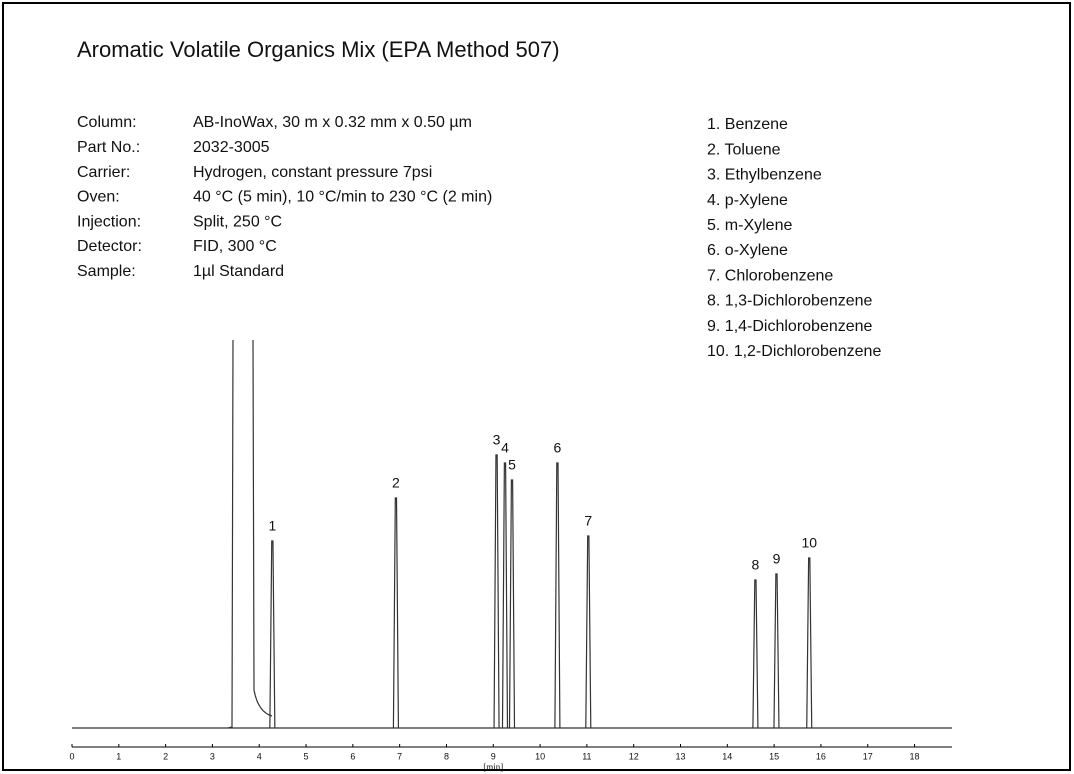  I want to click on peak-label: 9, so click(777, 559).